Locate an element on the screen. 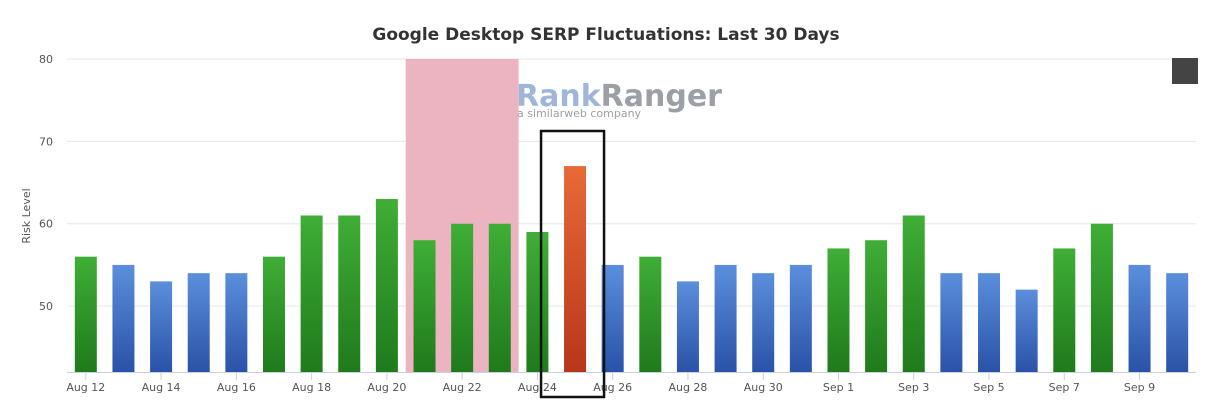  y-tick-label: 60 is located at coordinates (46, 224).